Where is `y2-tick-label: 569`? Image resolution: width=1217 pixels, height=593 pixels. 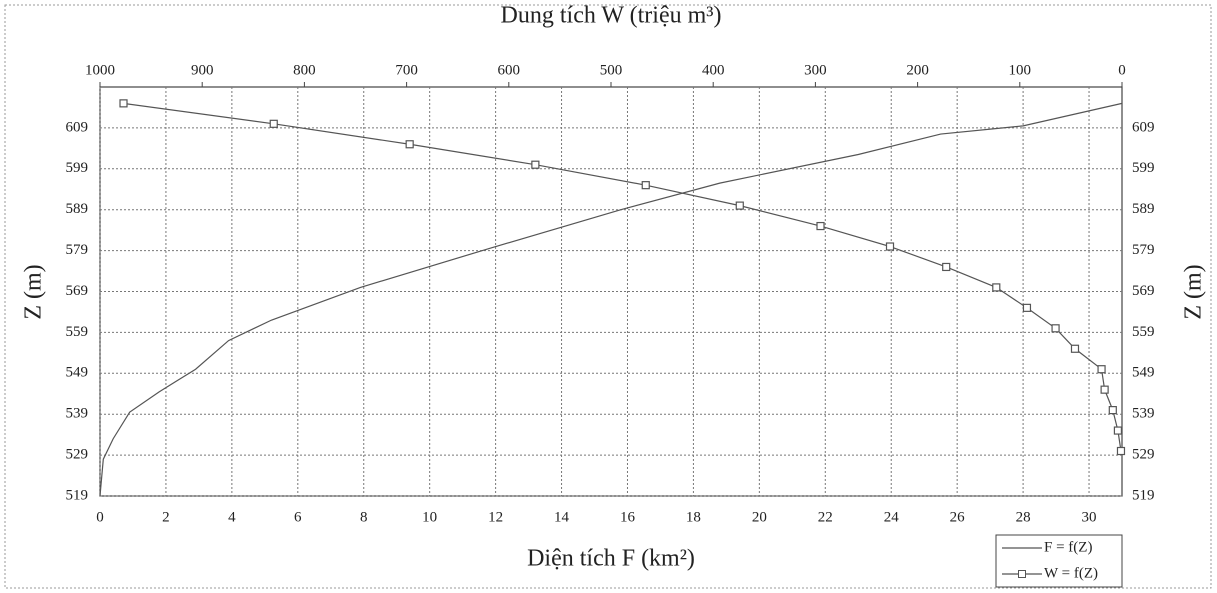
y2-tick-label: 569 is located at coordinates (1143, 291).